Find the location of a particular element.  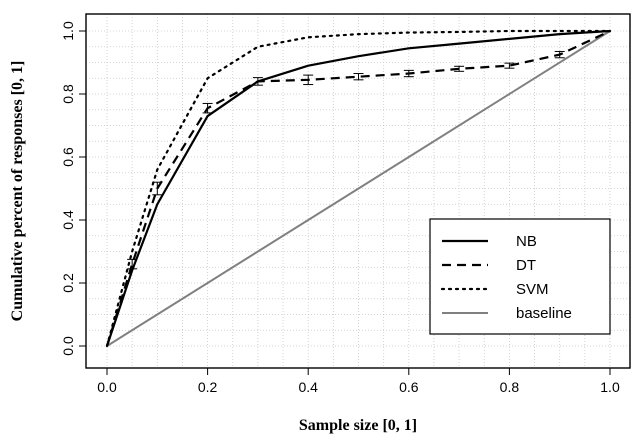

legend-label-nb: NB is located at coordinates (526, 241).